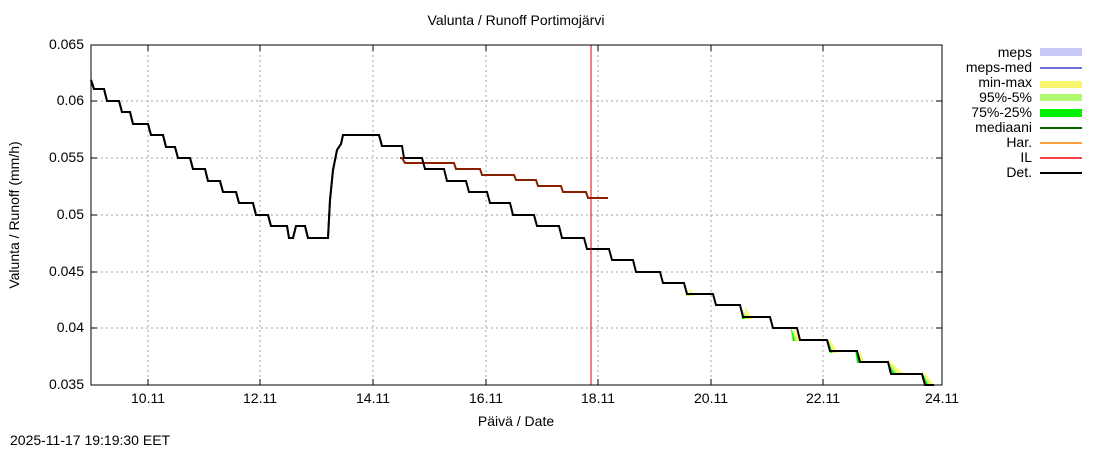 The width and height of the screenshot is (1100, 450). What do you see at coordinates (66, 384) in the screenshot?
I see `y-tick-label: 0.035` at bounding box center [66, 384].